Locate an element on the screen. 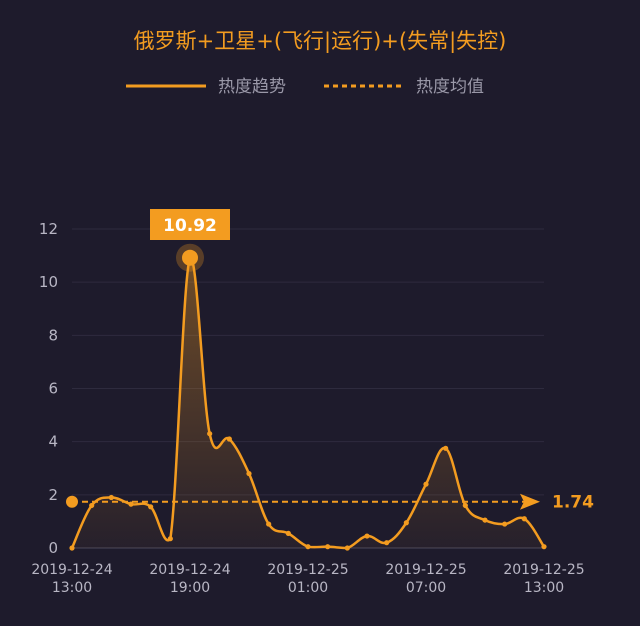  mean-start-dot is located at coordinates (72, 501).